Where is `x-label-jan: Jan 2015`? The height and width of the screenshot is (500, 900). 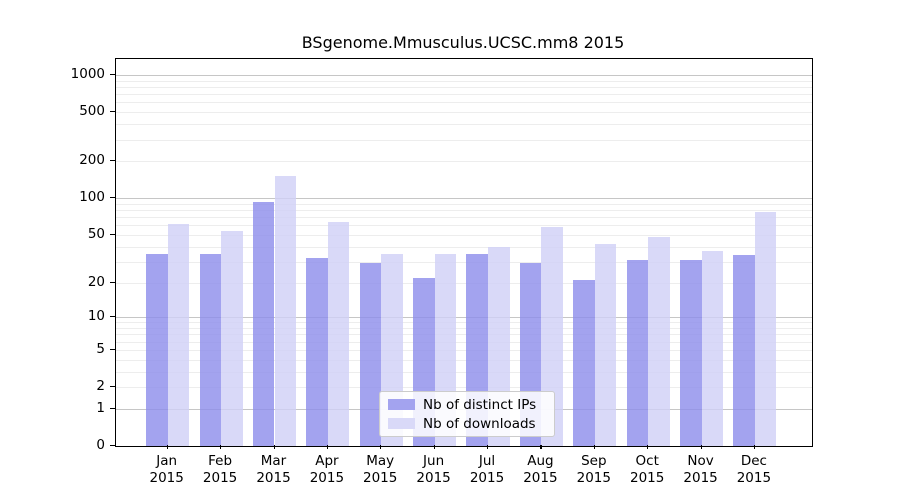 x-label-jan: Jan 2015 is located at coordinates (166, 469).